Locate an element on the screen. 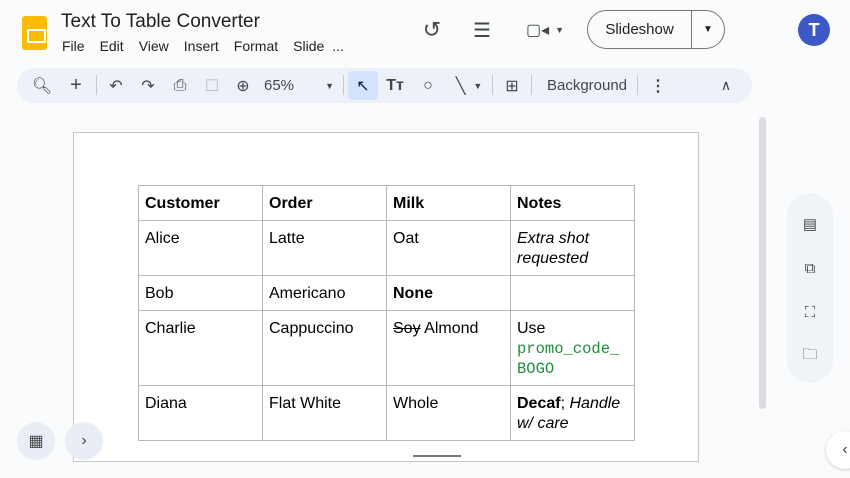 This screenshot has height=478, width=850. menu-view: View is located at coordinates (153, 46).